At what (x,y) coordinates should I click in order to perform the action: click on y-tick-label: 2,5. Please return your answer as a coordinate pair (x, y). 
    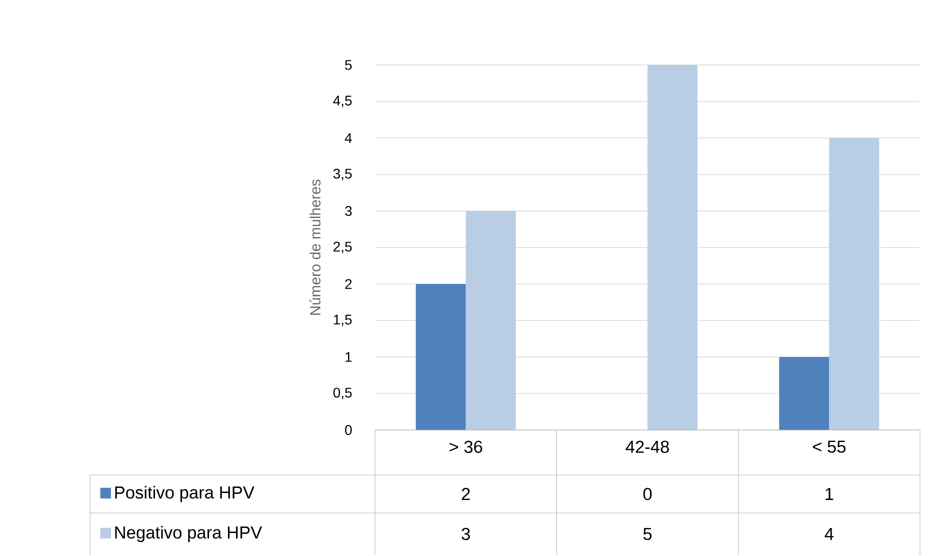
    Looking at the image, I should click on (343, 248).